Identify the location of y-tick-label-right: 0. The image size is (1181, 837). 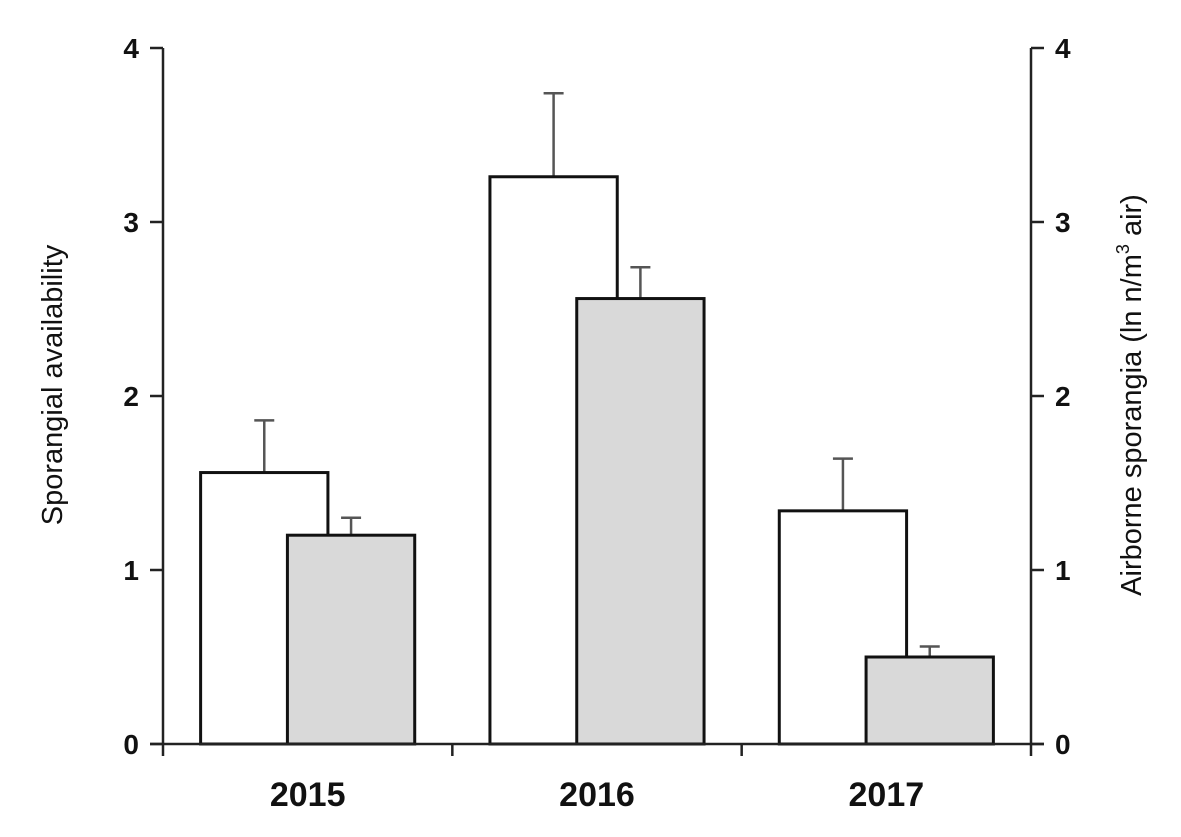
(1063, 744).